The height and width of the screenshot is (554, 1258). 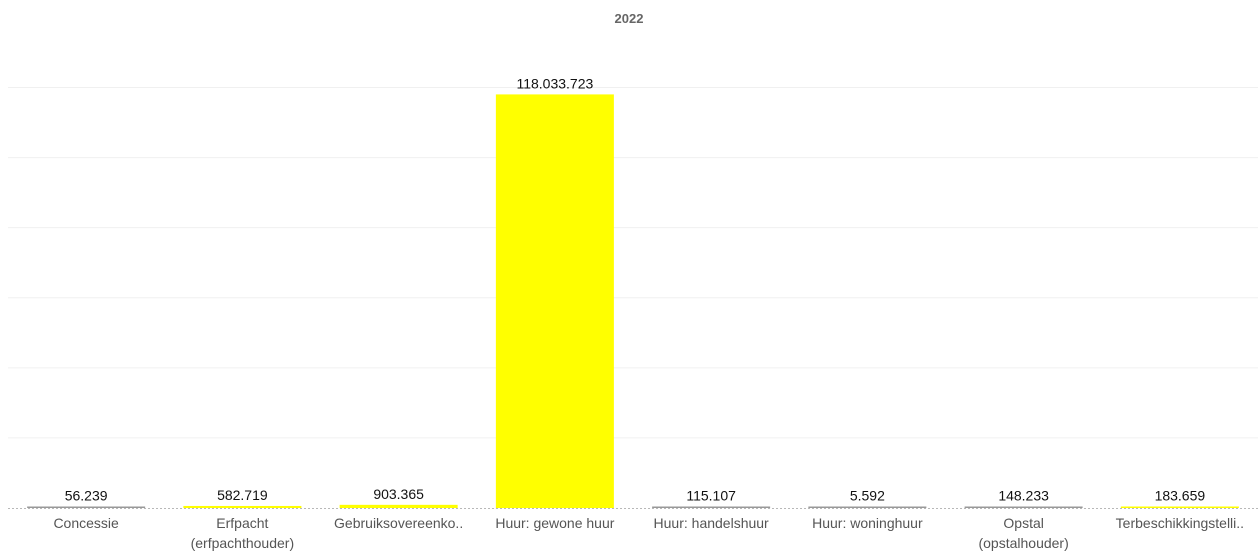 I want to click on category-label: Opstal, so click(x=1023, y=523).